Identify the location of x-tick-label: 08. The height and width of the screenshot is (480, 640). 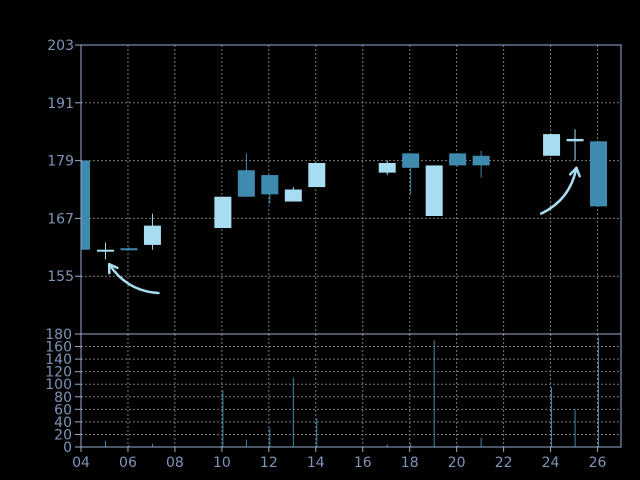
(175, 463).